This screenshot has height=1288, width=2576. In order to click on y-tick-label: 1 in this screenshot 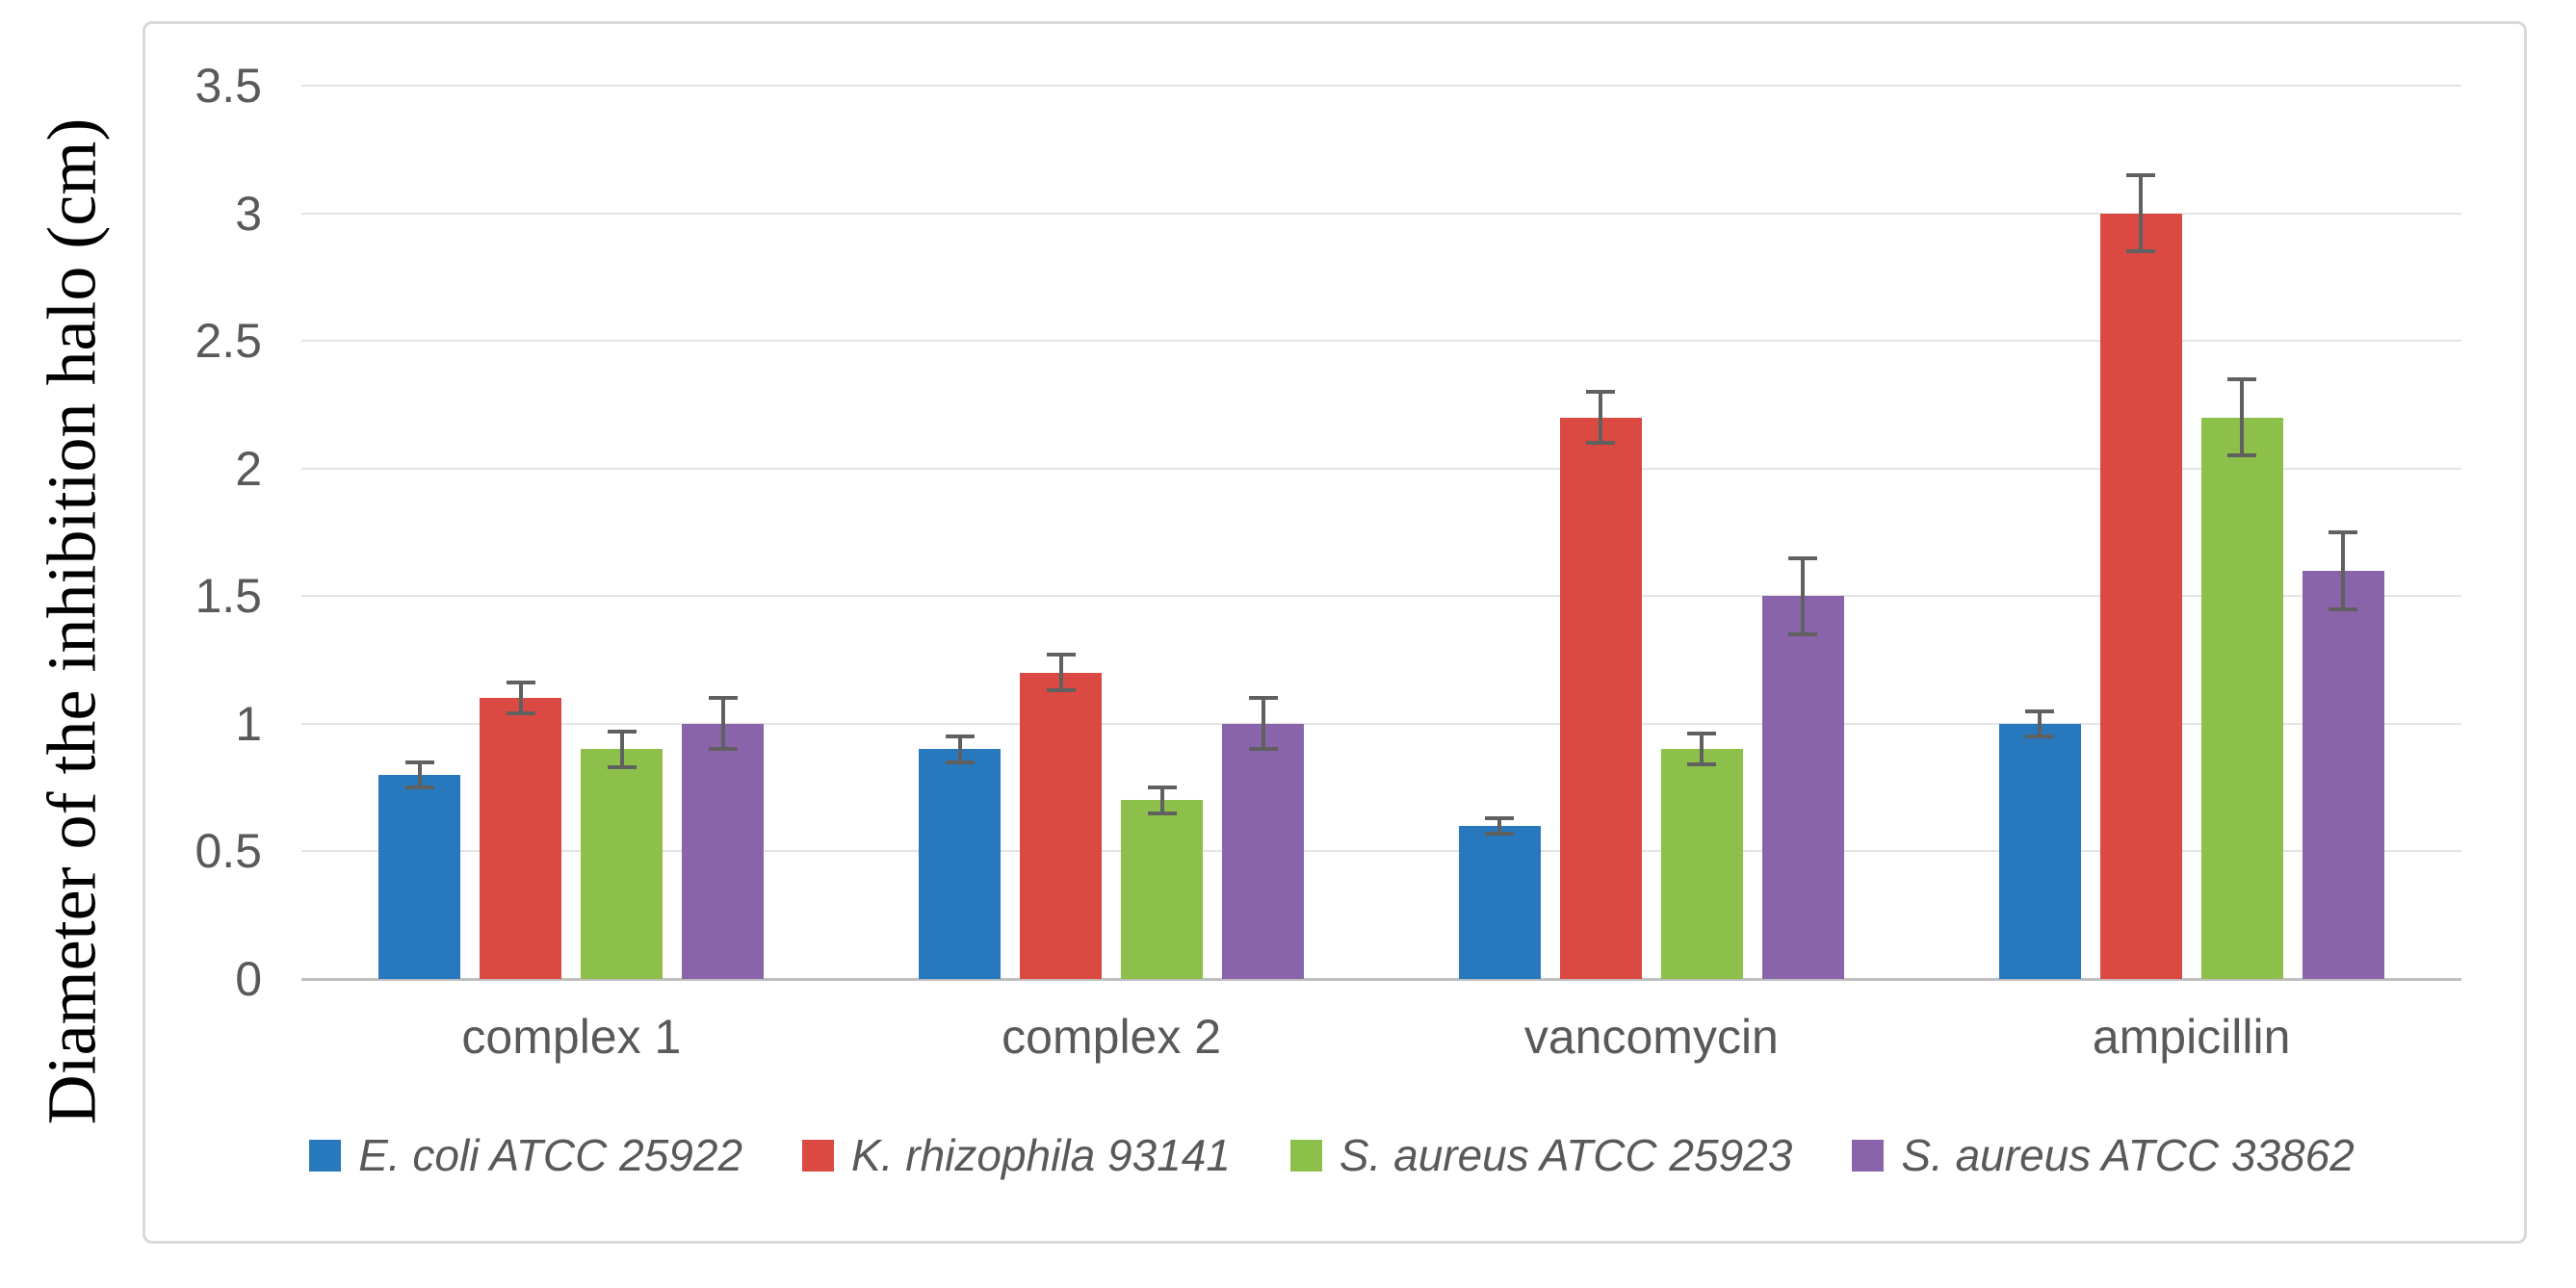, I will do `click(248, 724)`.